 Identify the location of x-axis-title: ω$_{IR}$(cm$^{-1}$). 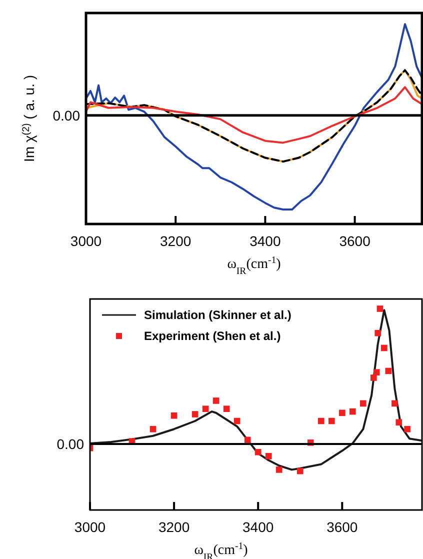
(254, 265).